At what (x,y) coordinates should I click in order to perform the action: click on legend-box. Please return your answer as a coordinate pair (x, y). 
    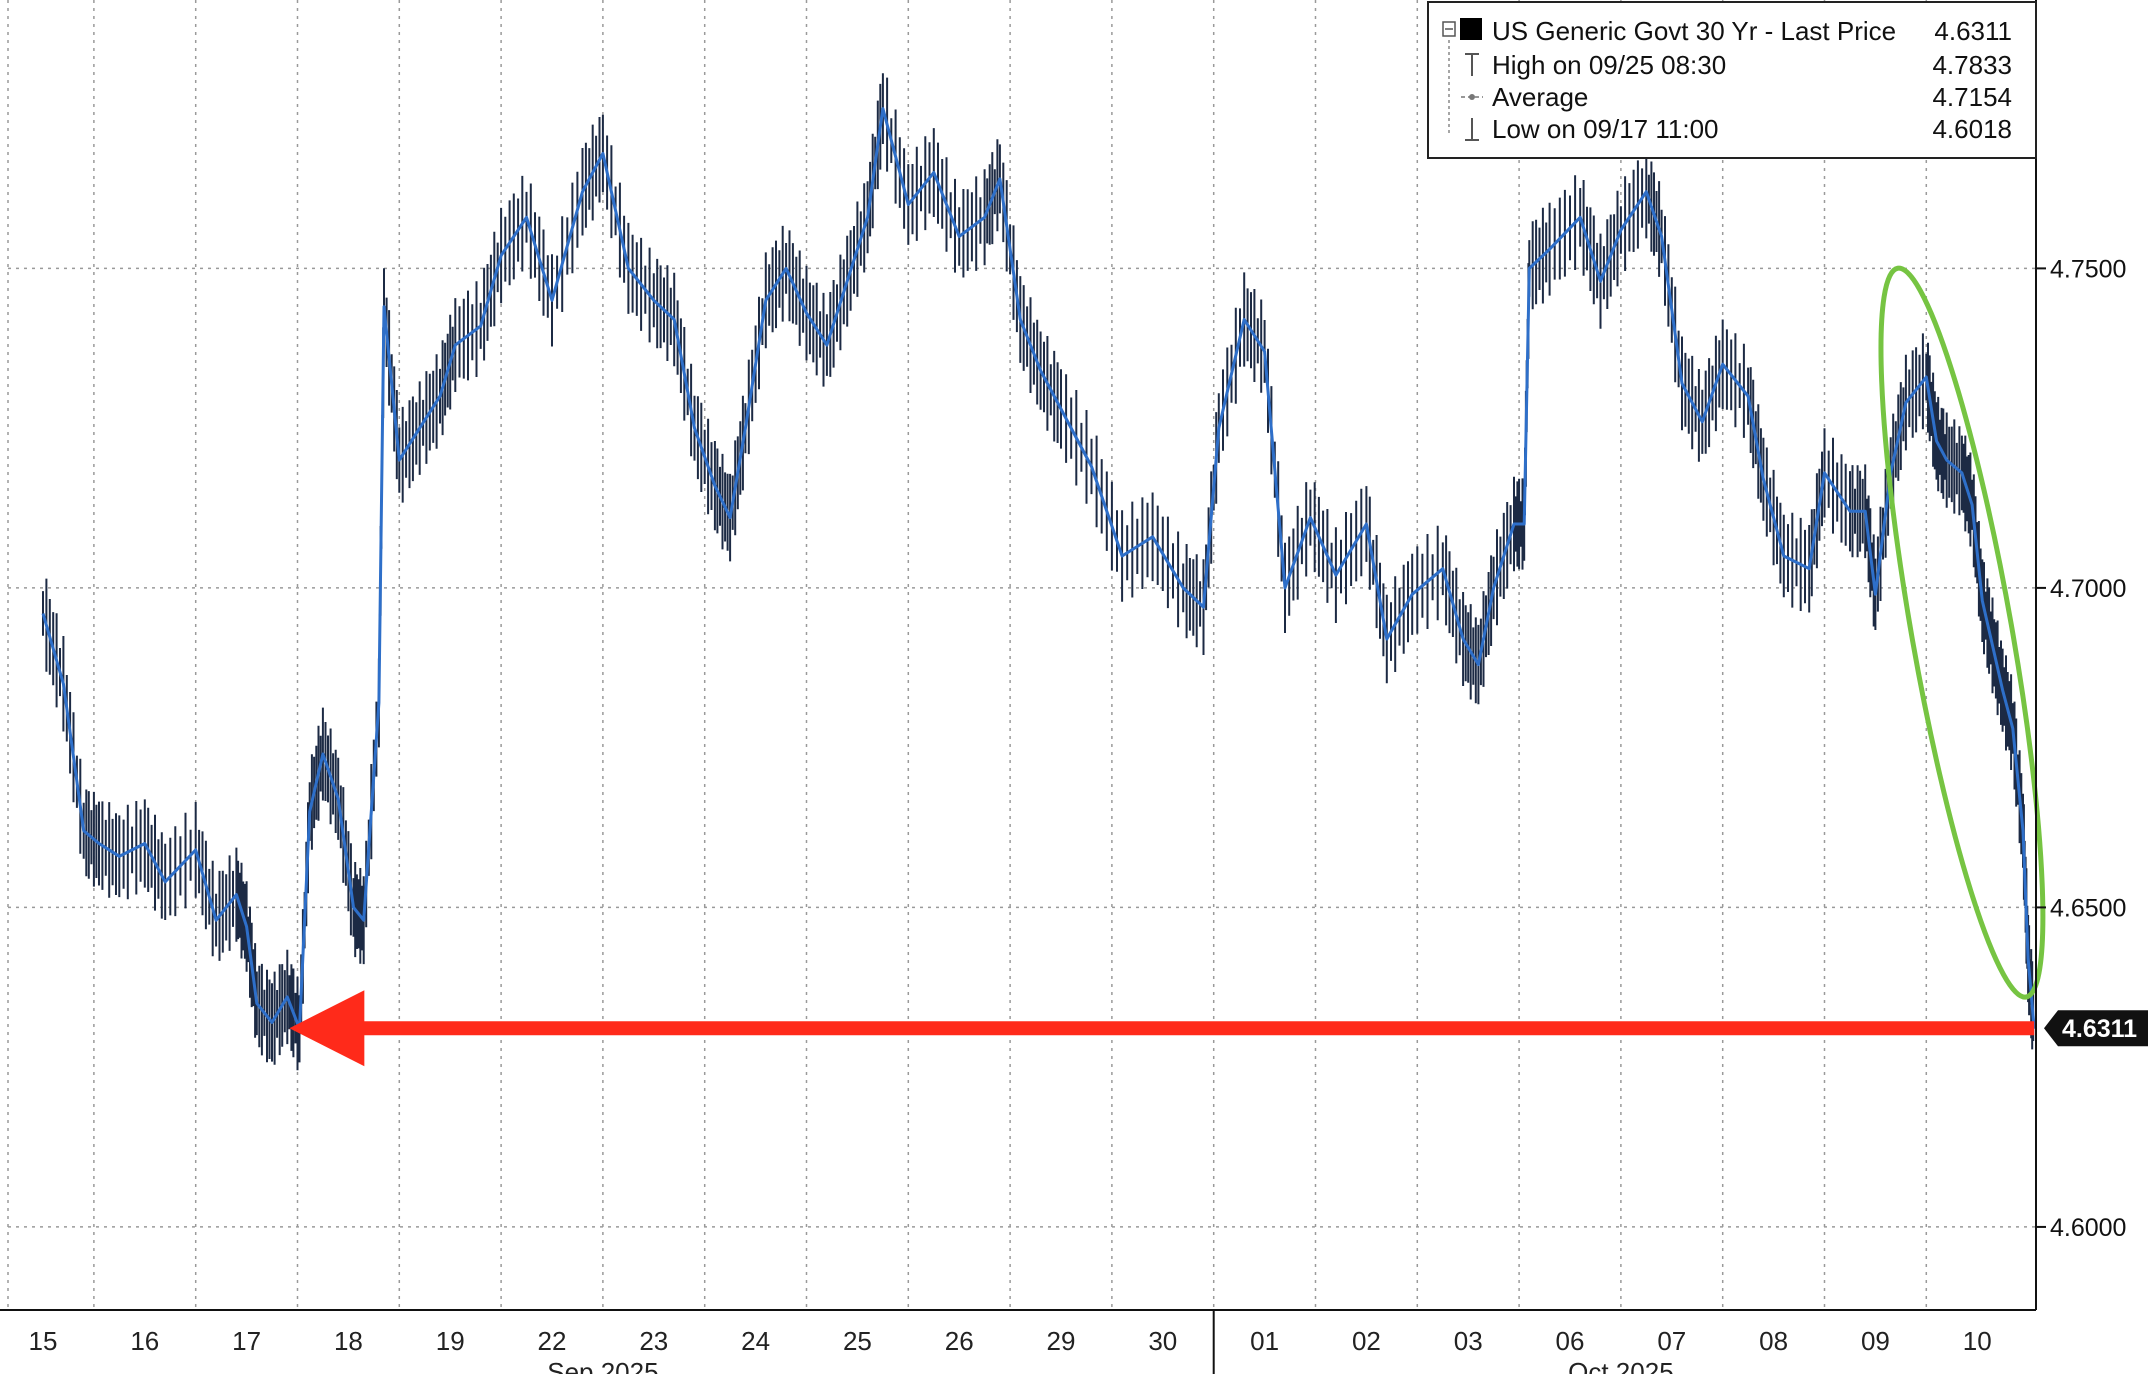
    Looking at the image, I should click on (1732, 80).